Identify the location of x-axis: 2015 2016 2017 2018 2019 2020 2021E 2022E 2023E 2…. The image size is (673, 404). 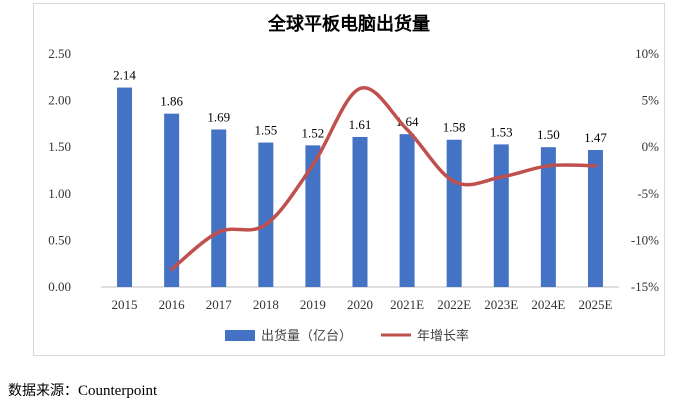
(362, 304).